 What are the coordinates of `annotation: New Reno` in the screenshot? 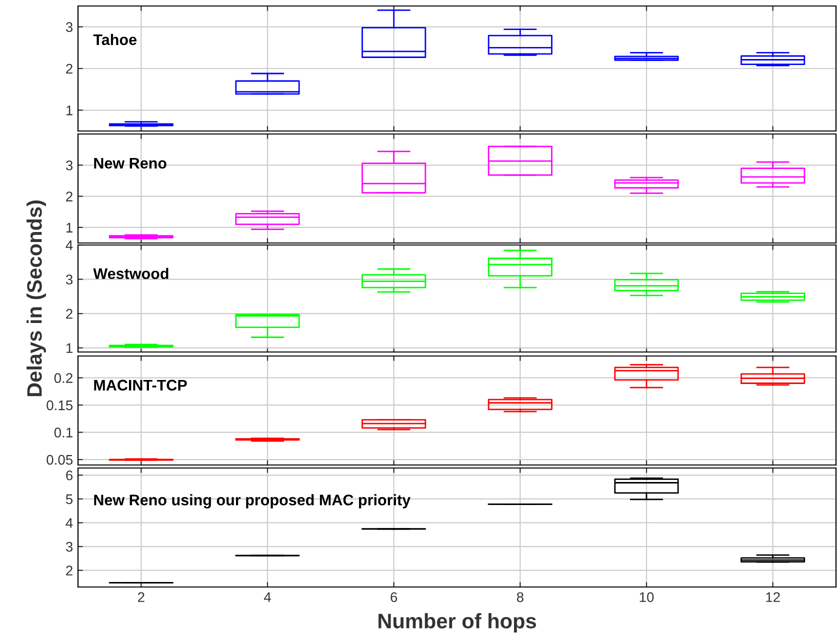 It's located at (130, 163).